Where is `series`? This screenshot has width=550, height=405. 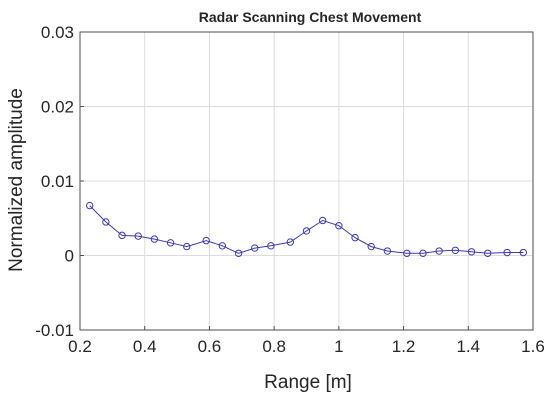
series is located at coordinates (306, 229).